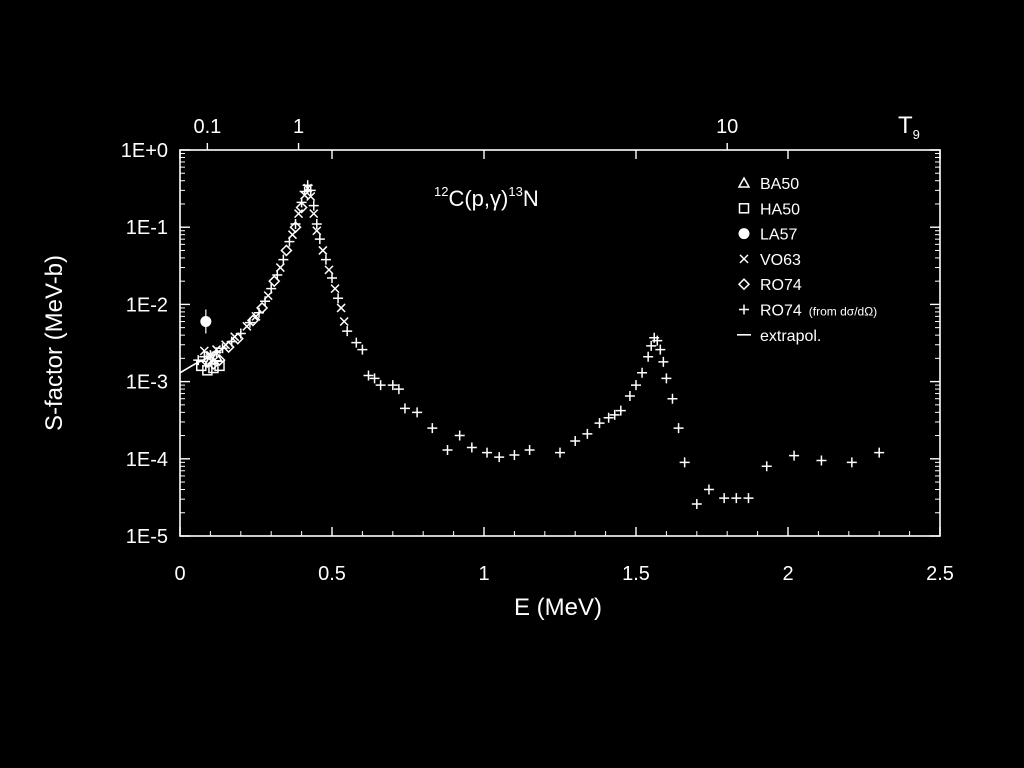 The image size is (1024, 768). Describe the element at coordinates (818, 311) in the screenshot. I see `legend-label: RO74 (from dσ/dΩ)` at that location.